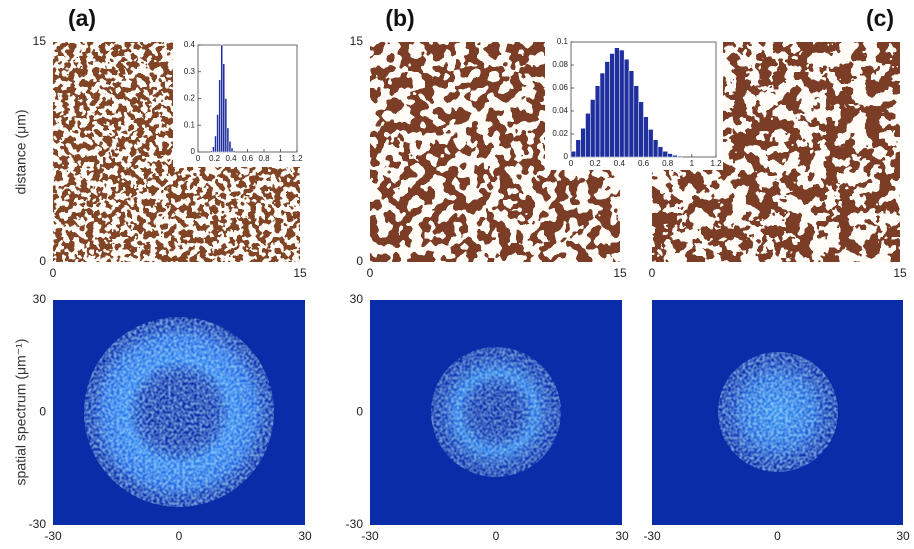 The width and height of the screenshot is (914, 549). I want to click on panel-label: (c), so click(880, 18).